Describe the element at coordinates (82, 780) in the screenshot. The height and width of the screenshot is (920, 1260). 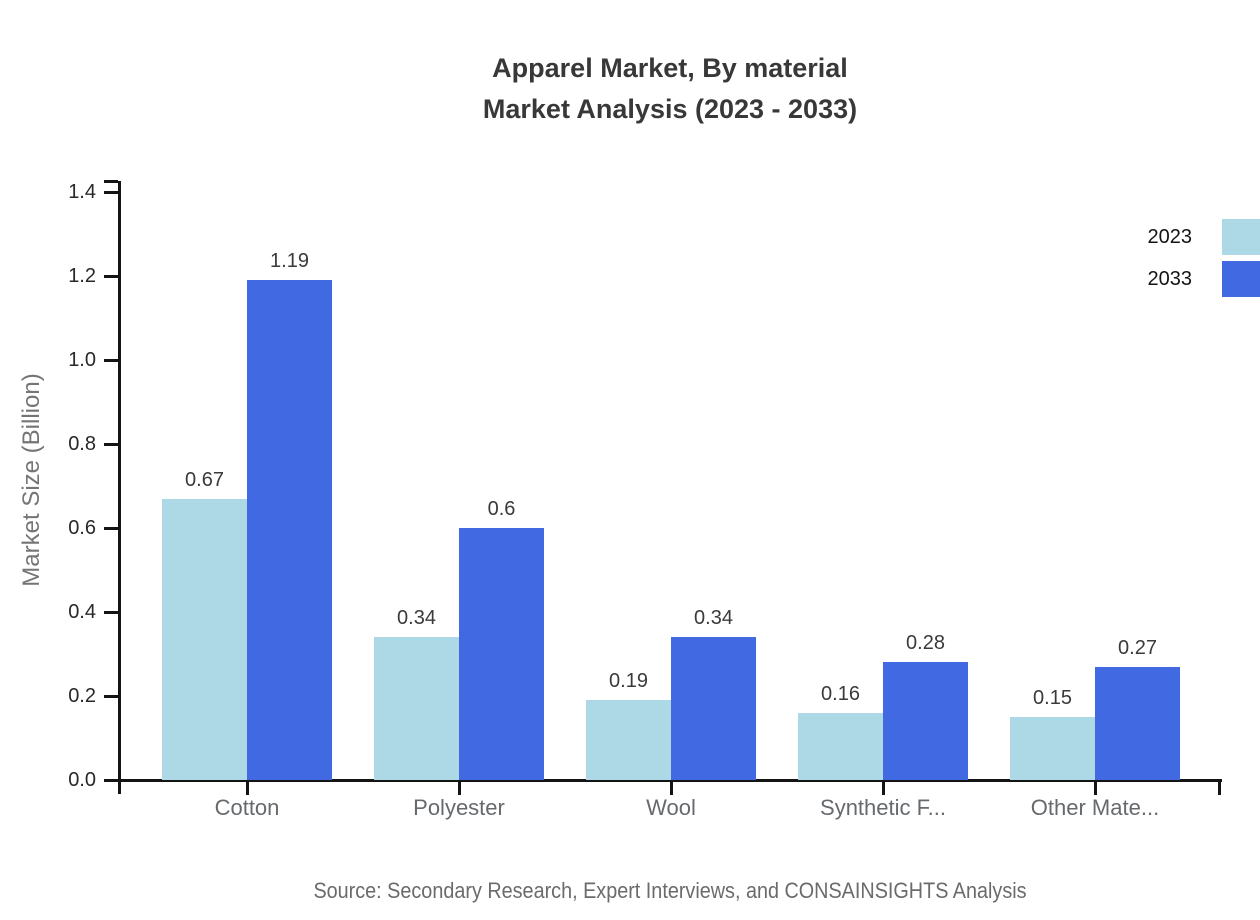
I see `y-axis-tick-label: 0.0` at that location.